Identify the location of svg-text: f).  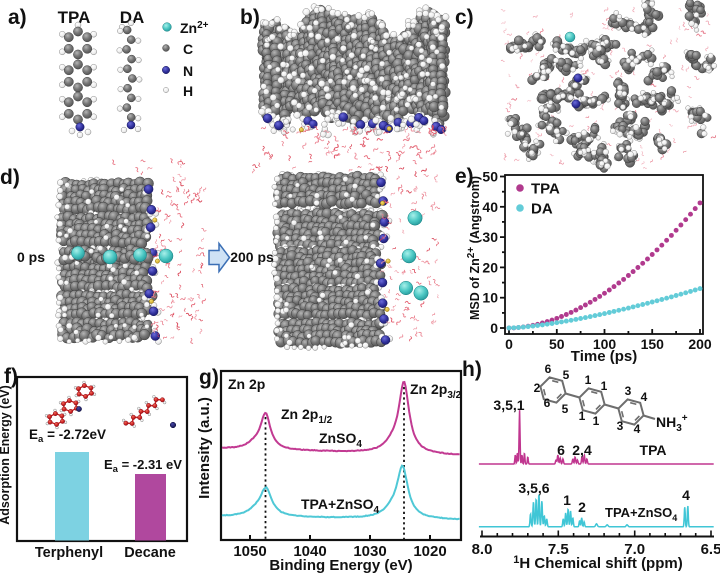
(11, 376).